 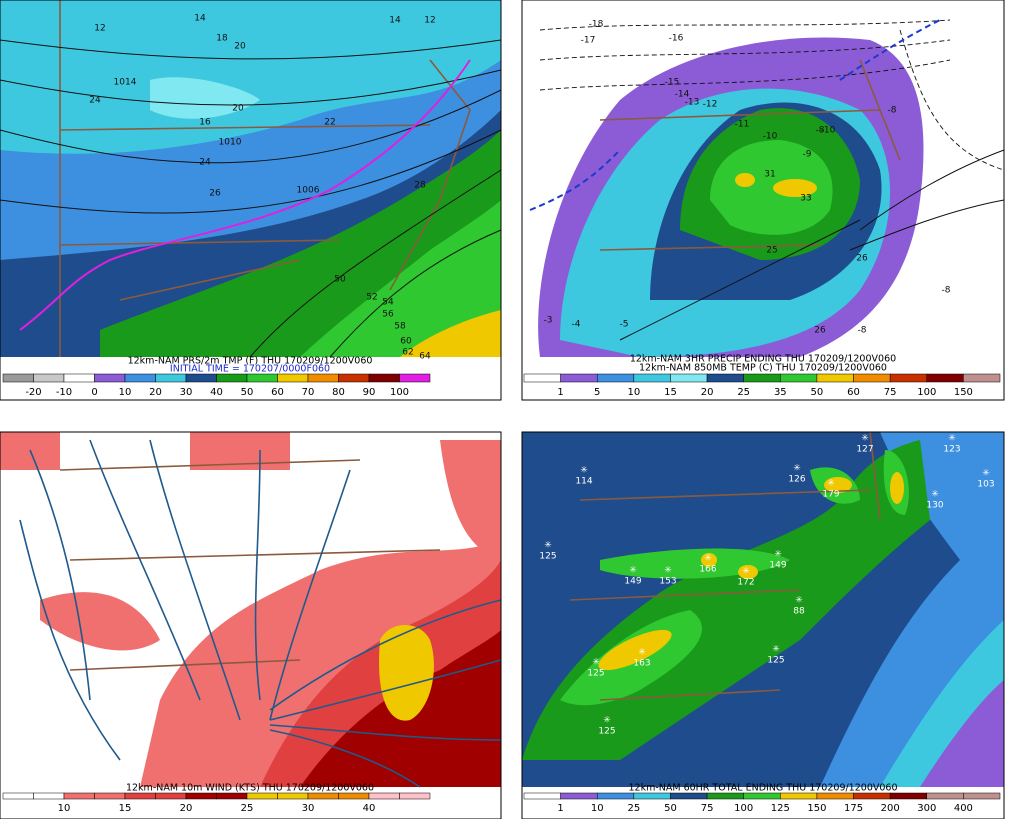 I want to click on contour-label: 1014, so click(x=125, y=83).